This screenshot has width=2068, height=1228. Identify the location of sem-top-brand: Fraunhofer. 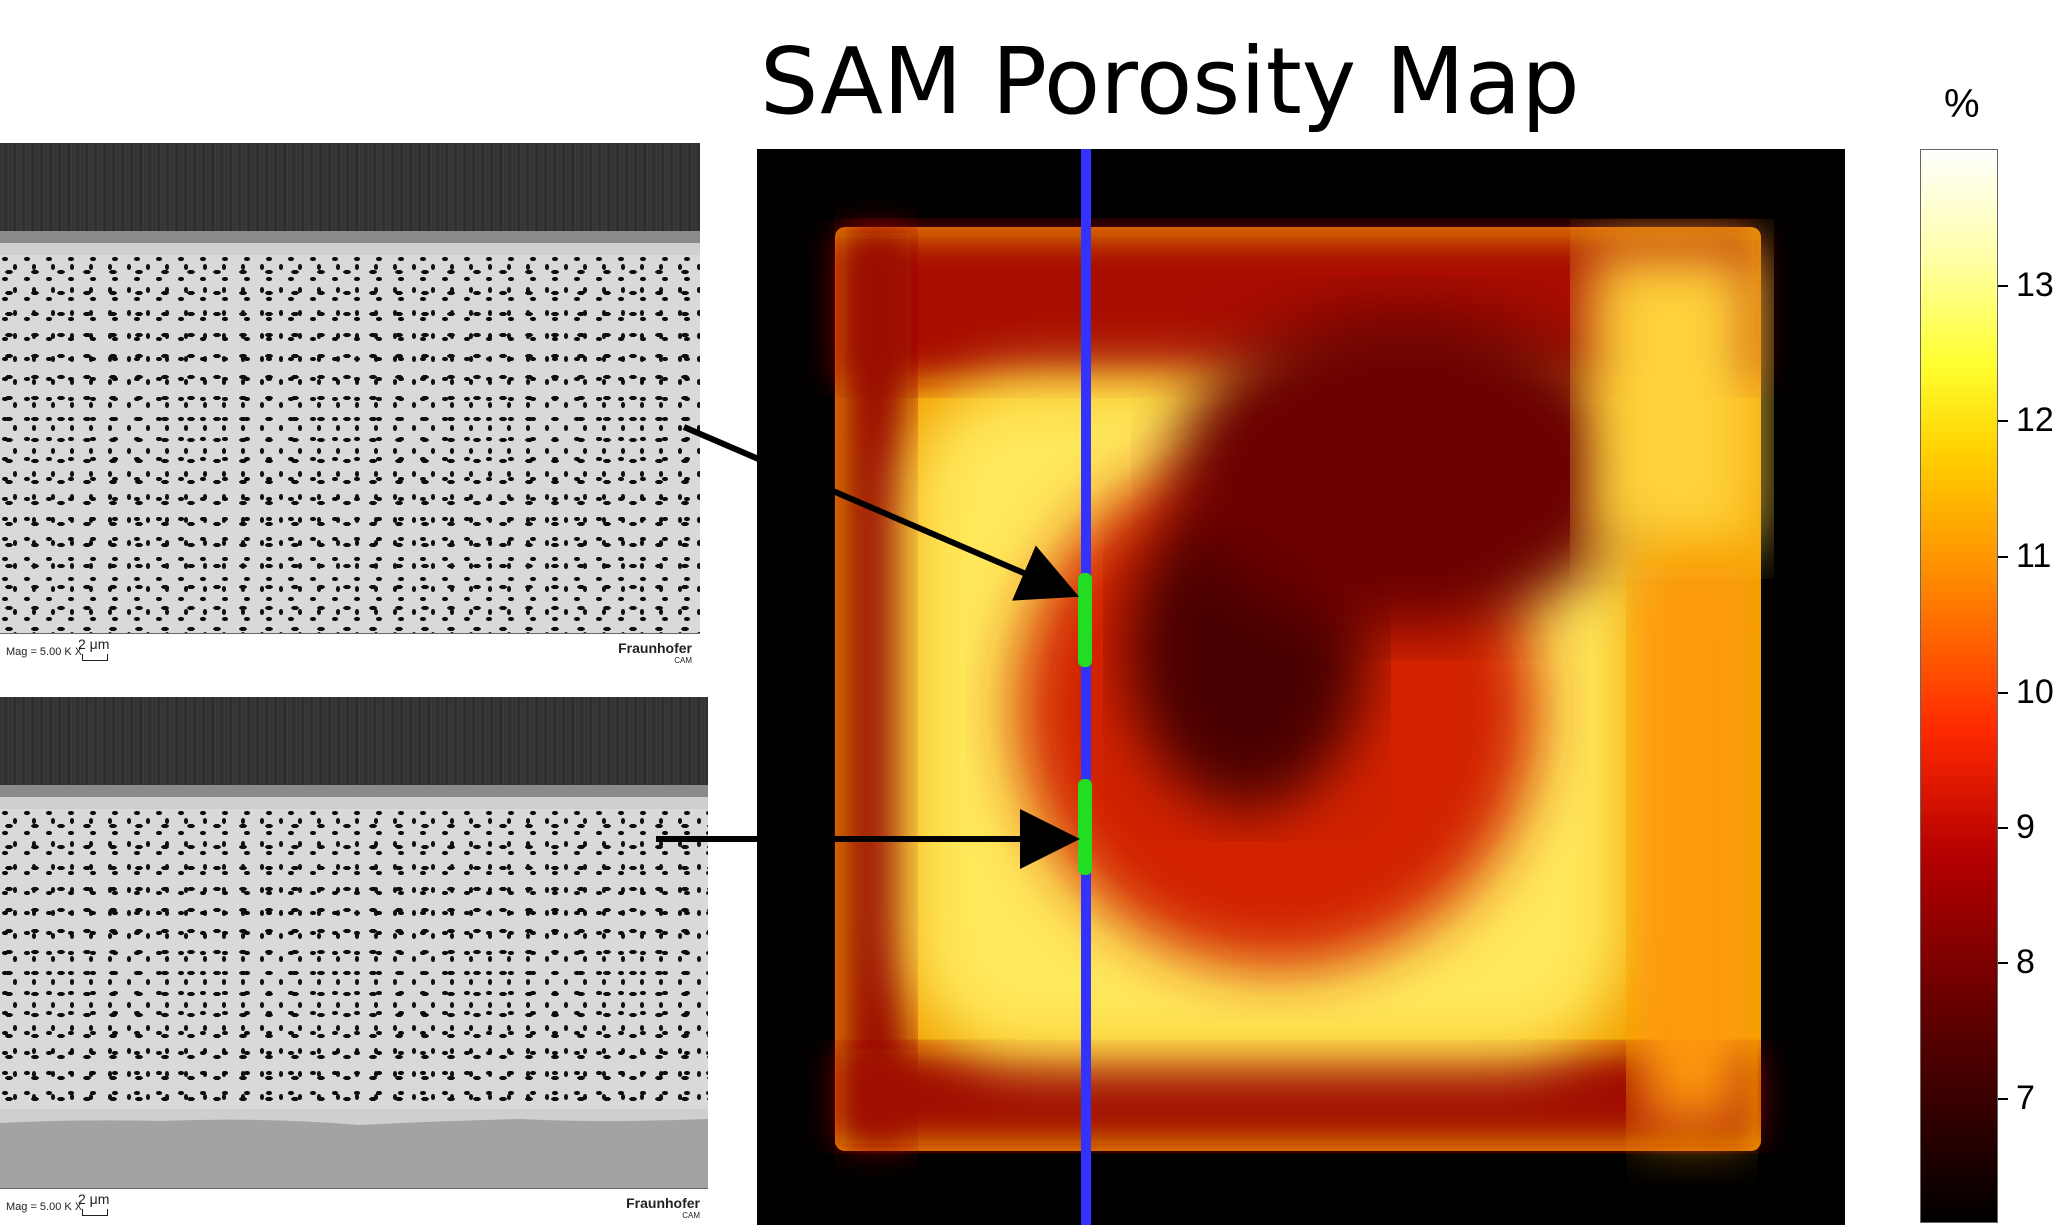
(655, 648).